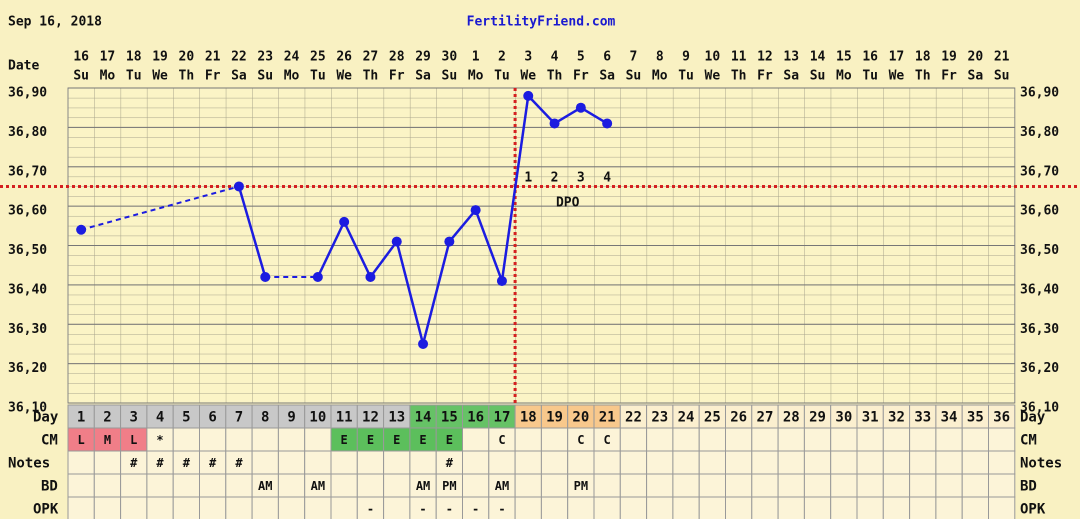  What do you see at coordinates (27, 408) in the screenshot?
I see `y-tick-label: 36,10` at bounding box center [27, 408].